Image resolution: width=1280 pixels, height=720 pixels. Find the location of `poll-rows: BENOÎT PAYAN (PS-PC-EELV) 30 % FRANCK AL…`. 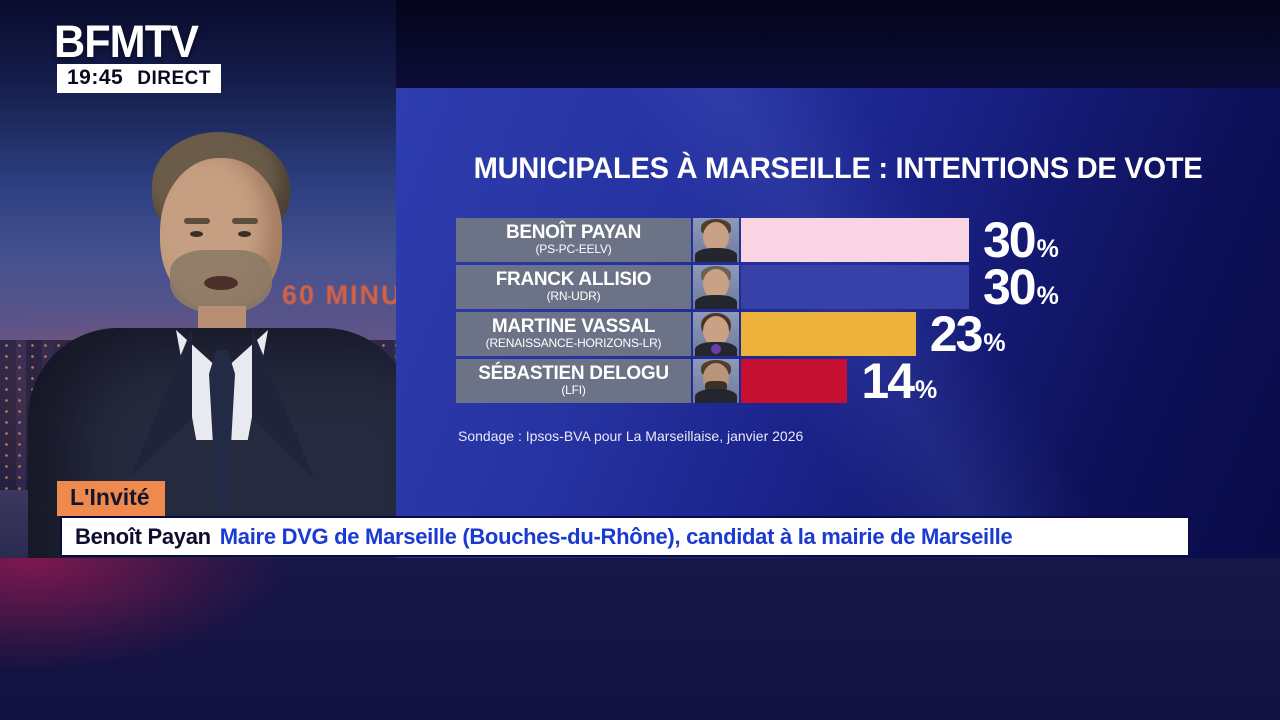

poll-rows: BENOÎT PAYAN (PS-PC-EELV) 30 % FRANCK AL… is located at coordinates (757, 310).